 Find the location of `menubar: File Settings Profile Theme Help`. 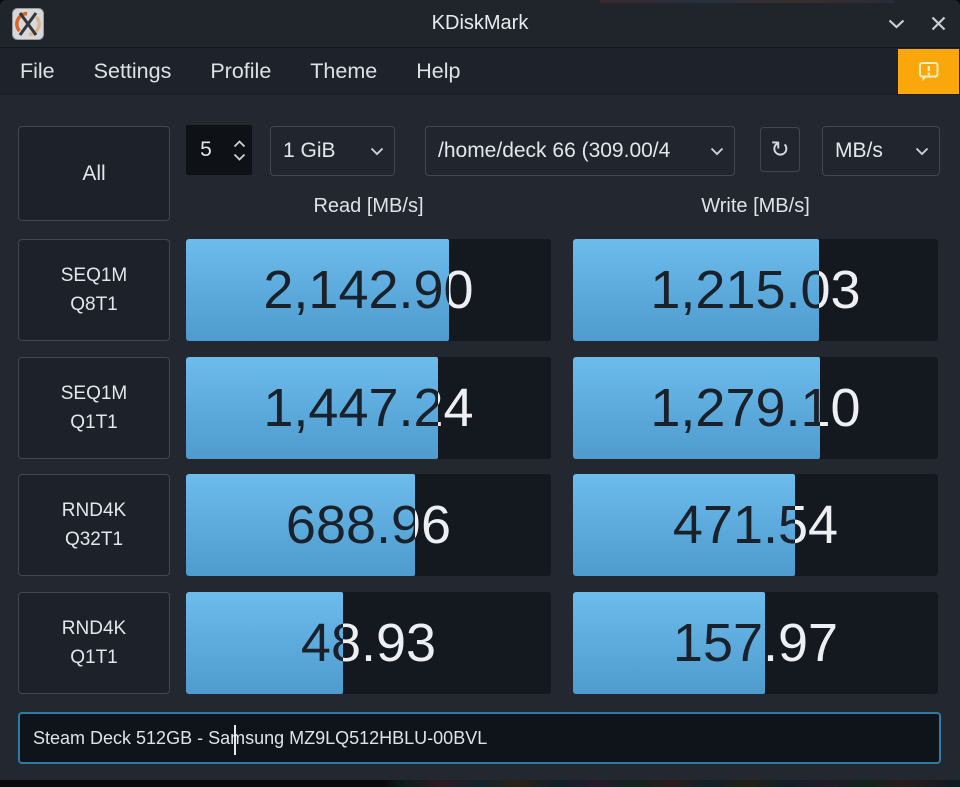

menubar: File Settings Profile Theme Help is located at coordinates (480, 71).